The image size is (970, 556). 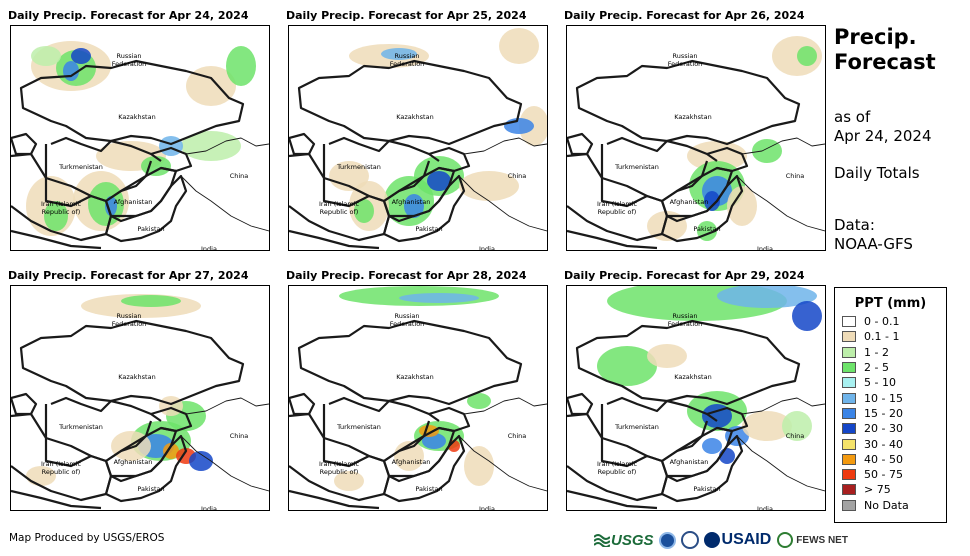 What do you see at coordinates (684, 15) in the screenshot?
I see `map-title: Daily Precip. Forecast for Apr 26, 2024` at bounding box center [684, 15].